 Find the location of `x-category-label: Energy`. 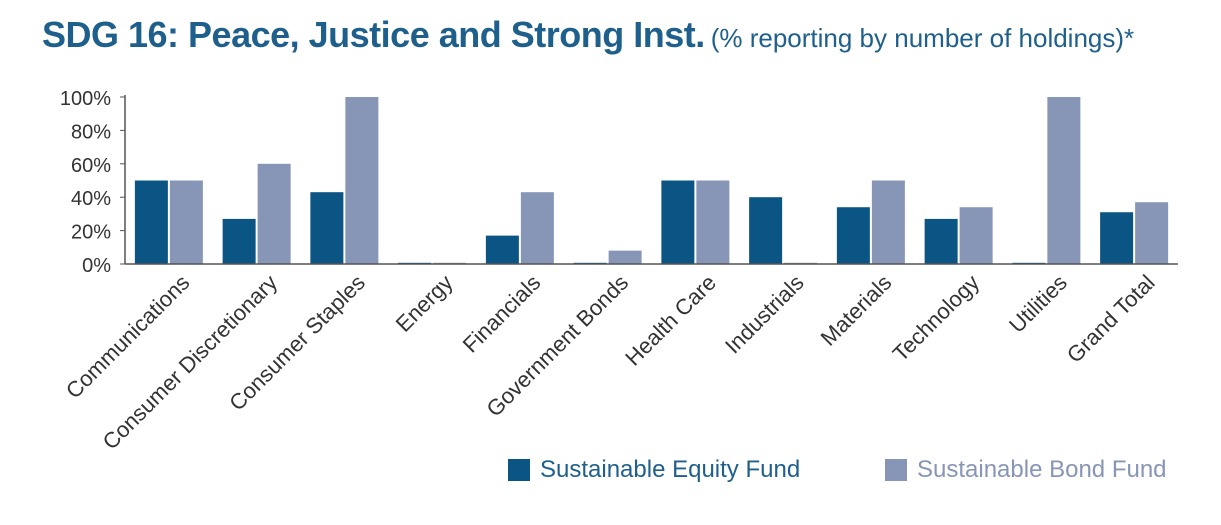

x-category-label: Energy is located at coordinates (424, 303).